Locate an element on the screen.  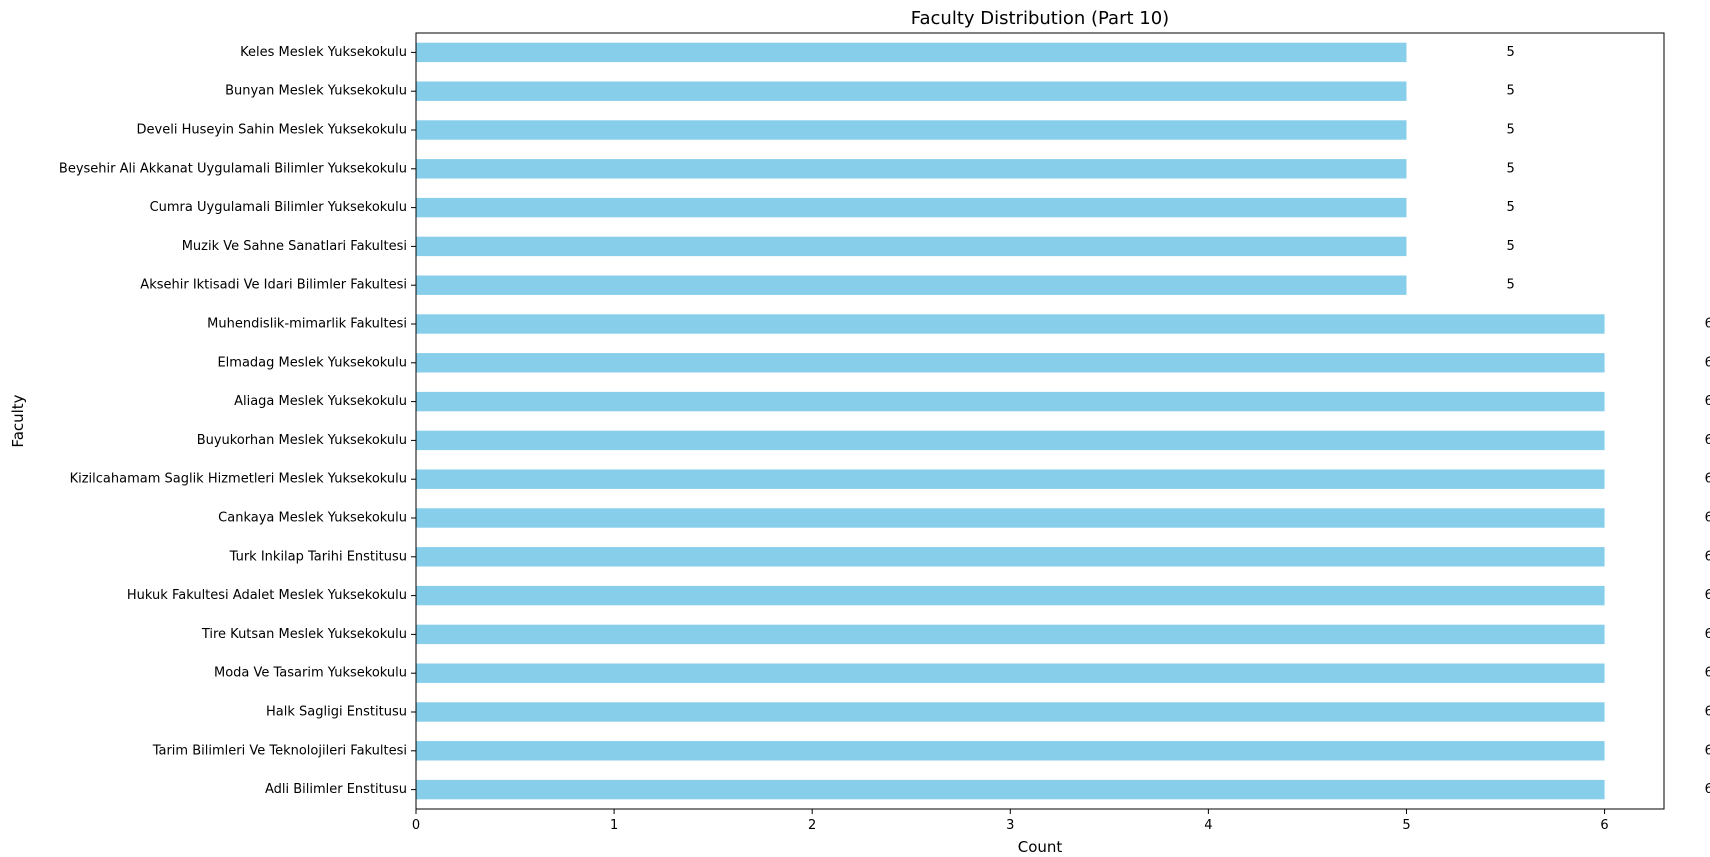
x-tick-label: 4 is located at coordinates (1208, 825).